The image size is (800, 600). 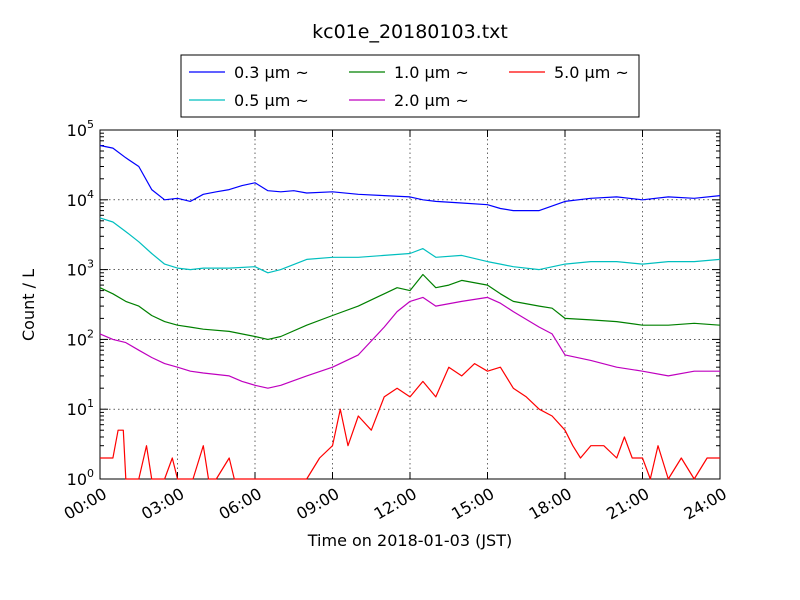 What do you see at coordinates (90, 403) in the screenshot?
I see `y-tick-exponent: 1` at bounding box center [90, 403].